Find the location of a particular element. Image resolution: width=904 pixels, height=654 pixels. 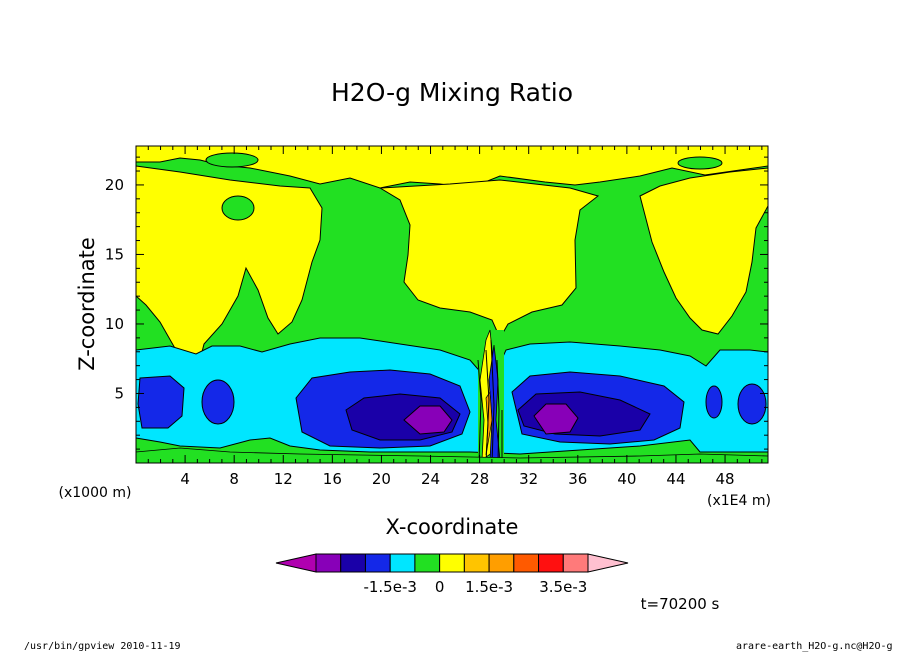

x-tick-label: 16 is located at coordinates (332, 479).